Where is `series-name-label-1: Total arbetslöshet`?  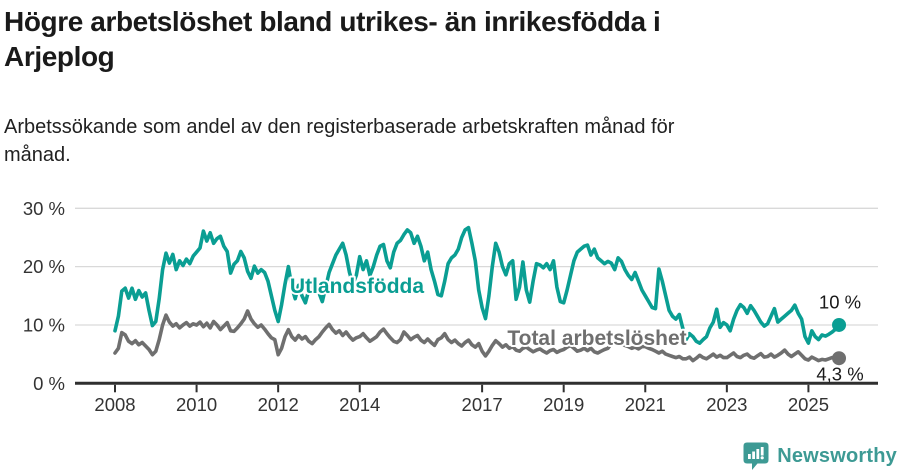 series-name-label-1: Total arbetslöshet is located at coordinates (596, 338).